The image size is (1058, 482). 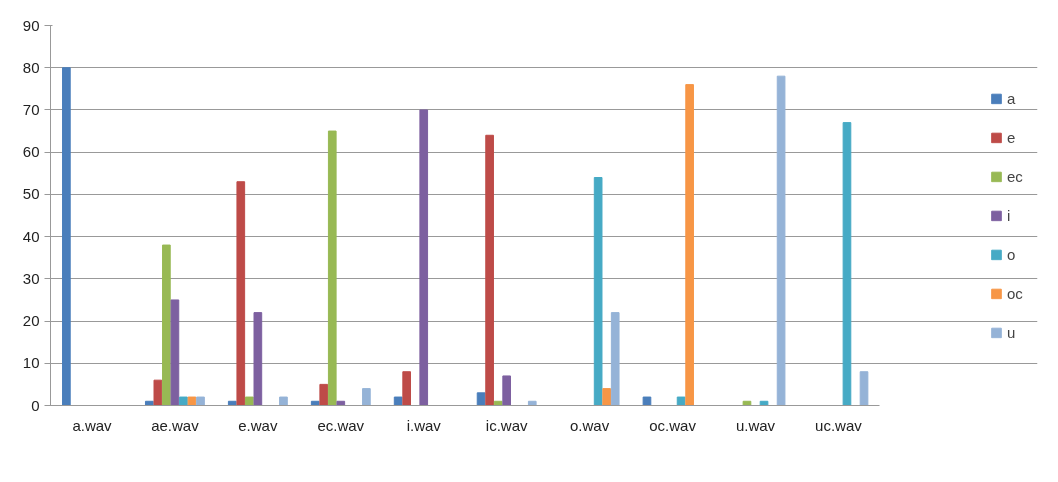 What do you see at coordinates (31, 109) in the screenshot?
I see `y-tick-label: 70` at bounding box center [31, 109].